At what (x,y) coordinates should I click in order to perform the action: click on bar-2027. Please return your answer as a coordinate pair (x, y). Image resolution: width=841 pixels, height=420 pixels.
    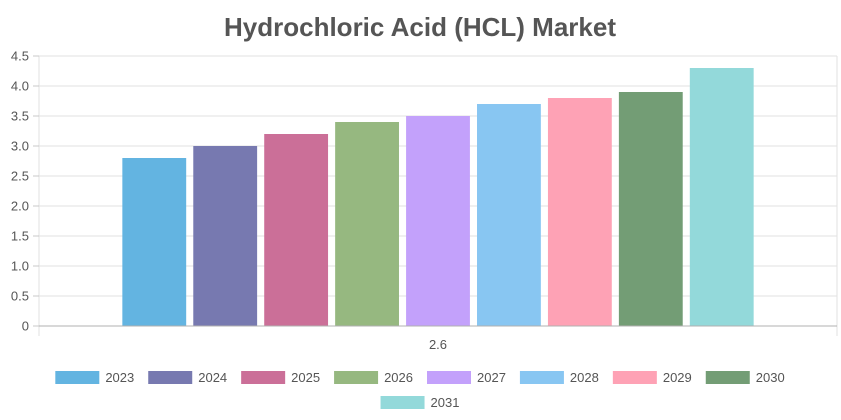
    Looking at the image, I should click on (438, 221).